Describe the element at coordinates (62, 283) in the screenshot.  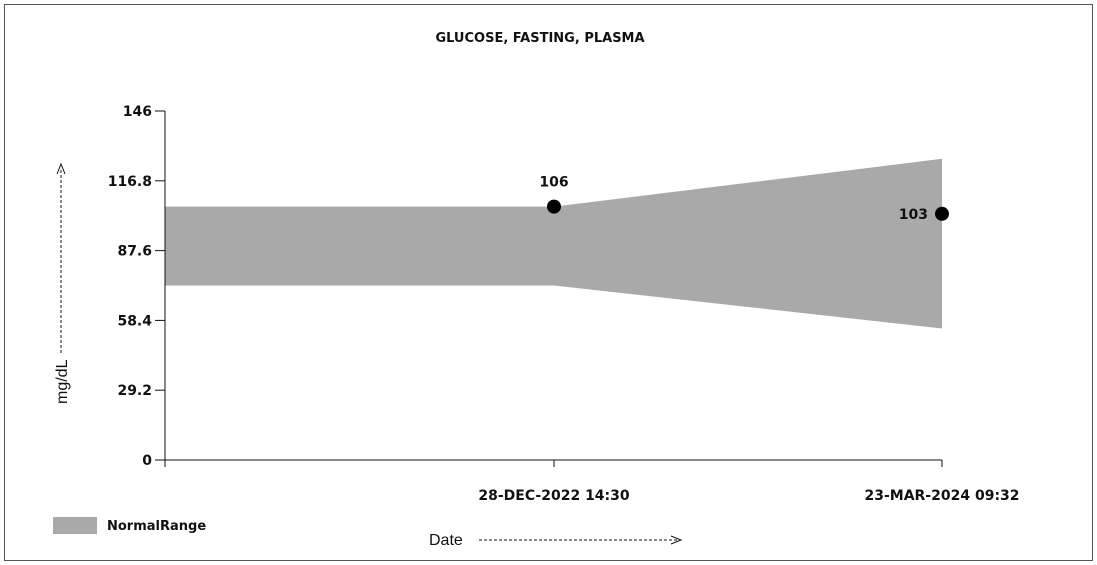
I see `y-axis-title-group: mg/dL` at that location.